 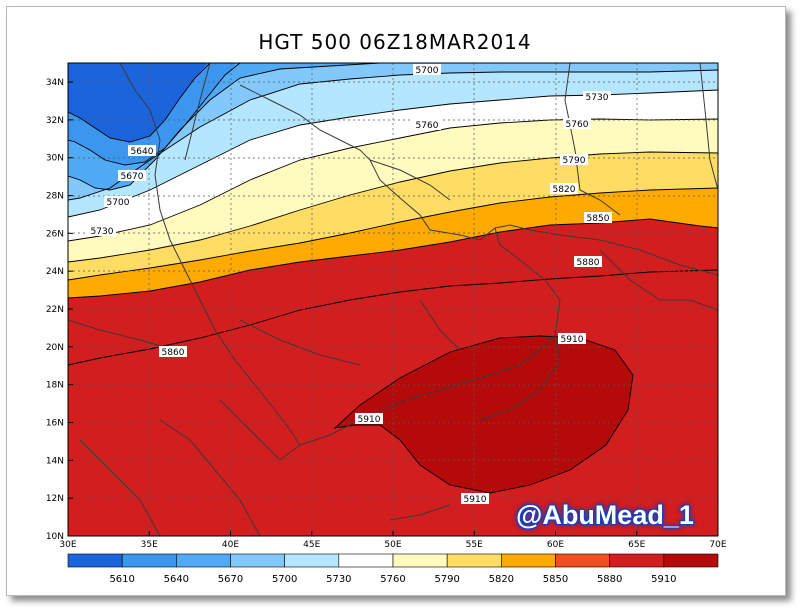 What do you see at coordinates (55, 310) in the screenshot?
I see `lat-tick-label: 22N` at bounding box center [55, 310].